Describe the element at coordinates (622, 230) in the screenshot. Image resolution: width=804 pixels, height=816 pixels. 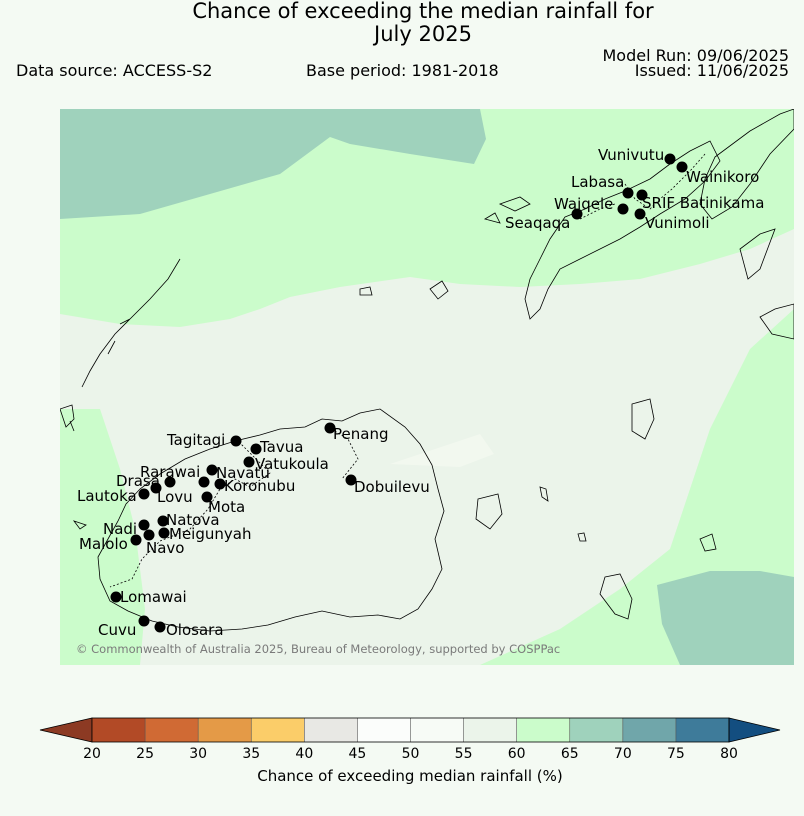
I see `vanua-levu-coast` at that location.